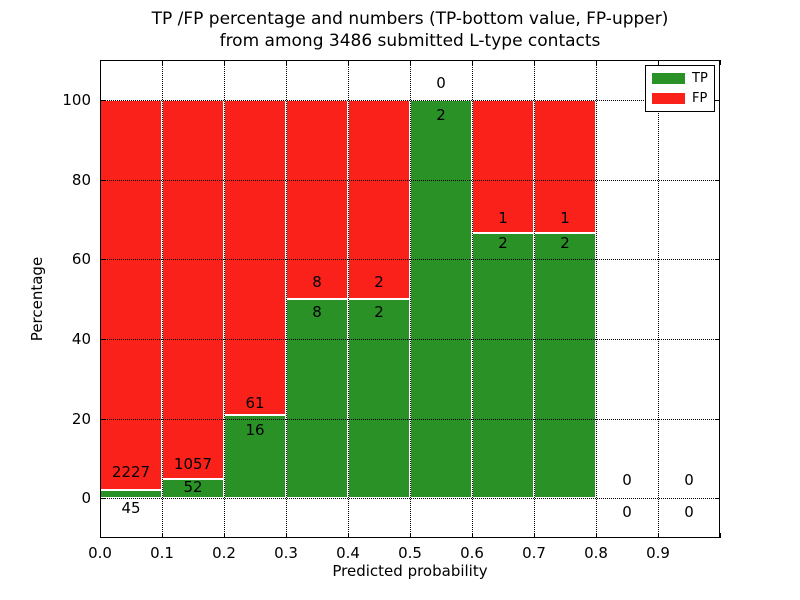 The image size is (800, 600). Describe the element at coordinates (81, 418) in the screenshot. I see `y-tick-label: 20` at that location.